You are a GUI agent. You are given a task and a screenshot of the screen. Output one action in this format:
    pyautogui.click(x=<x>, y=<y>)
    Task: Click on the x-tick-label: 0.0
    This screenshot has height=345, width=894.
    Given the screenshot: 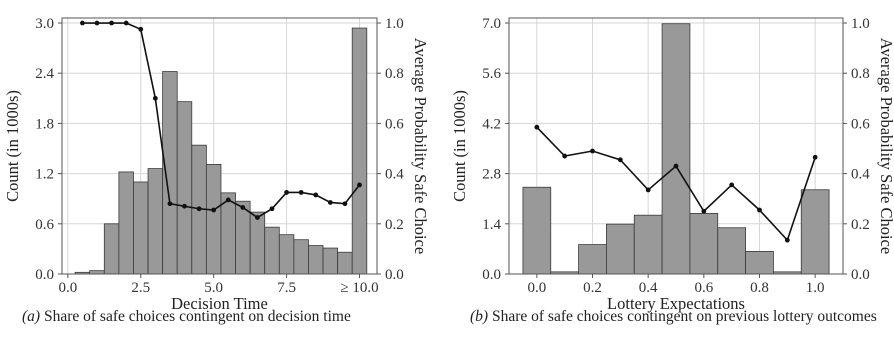 What is the action you would take?
    pyautogui.click(x=67, y=288)
    